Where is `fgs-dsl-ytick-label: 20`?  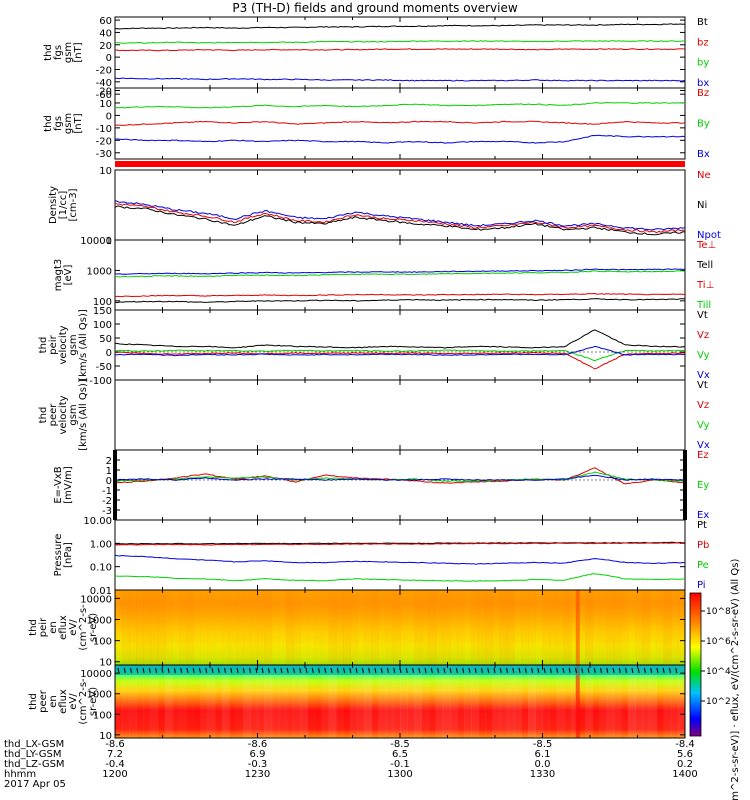 fgs-dsl-ytick-label: 20 is located at coordinates (105, 91).